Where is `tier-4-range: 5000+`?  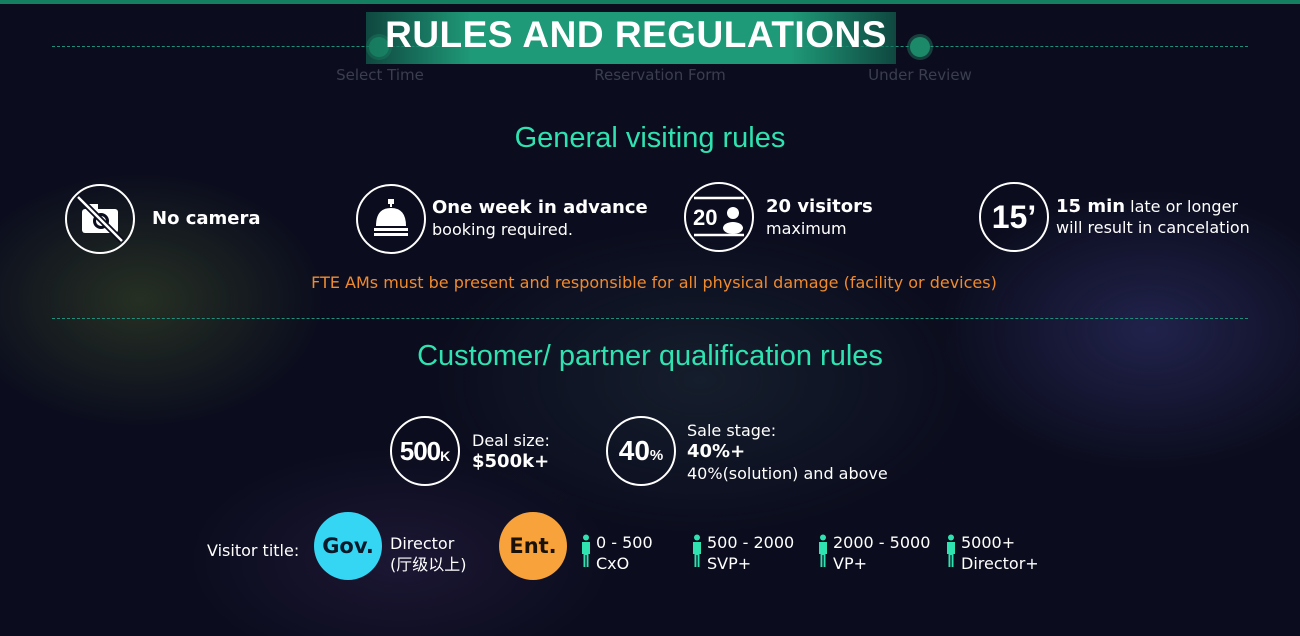 tier-4-range: 5000+ is located at coordinates (988, 542).